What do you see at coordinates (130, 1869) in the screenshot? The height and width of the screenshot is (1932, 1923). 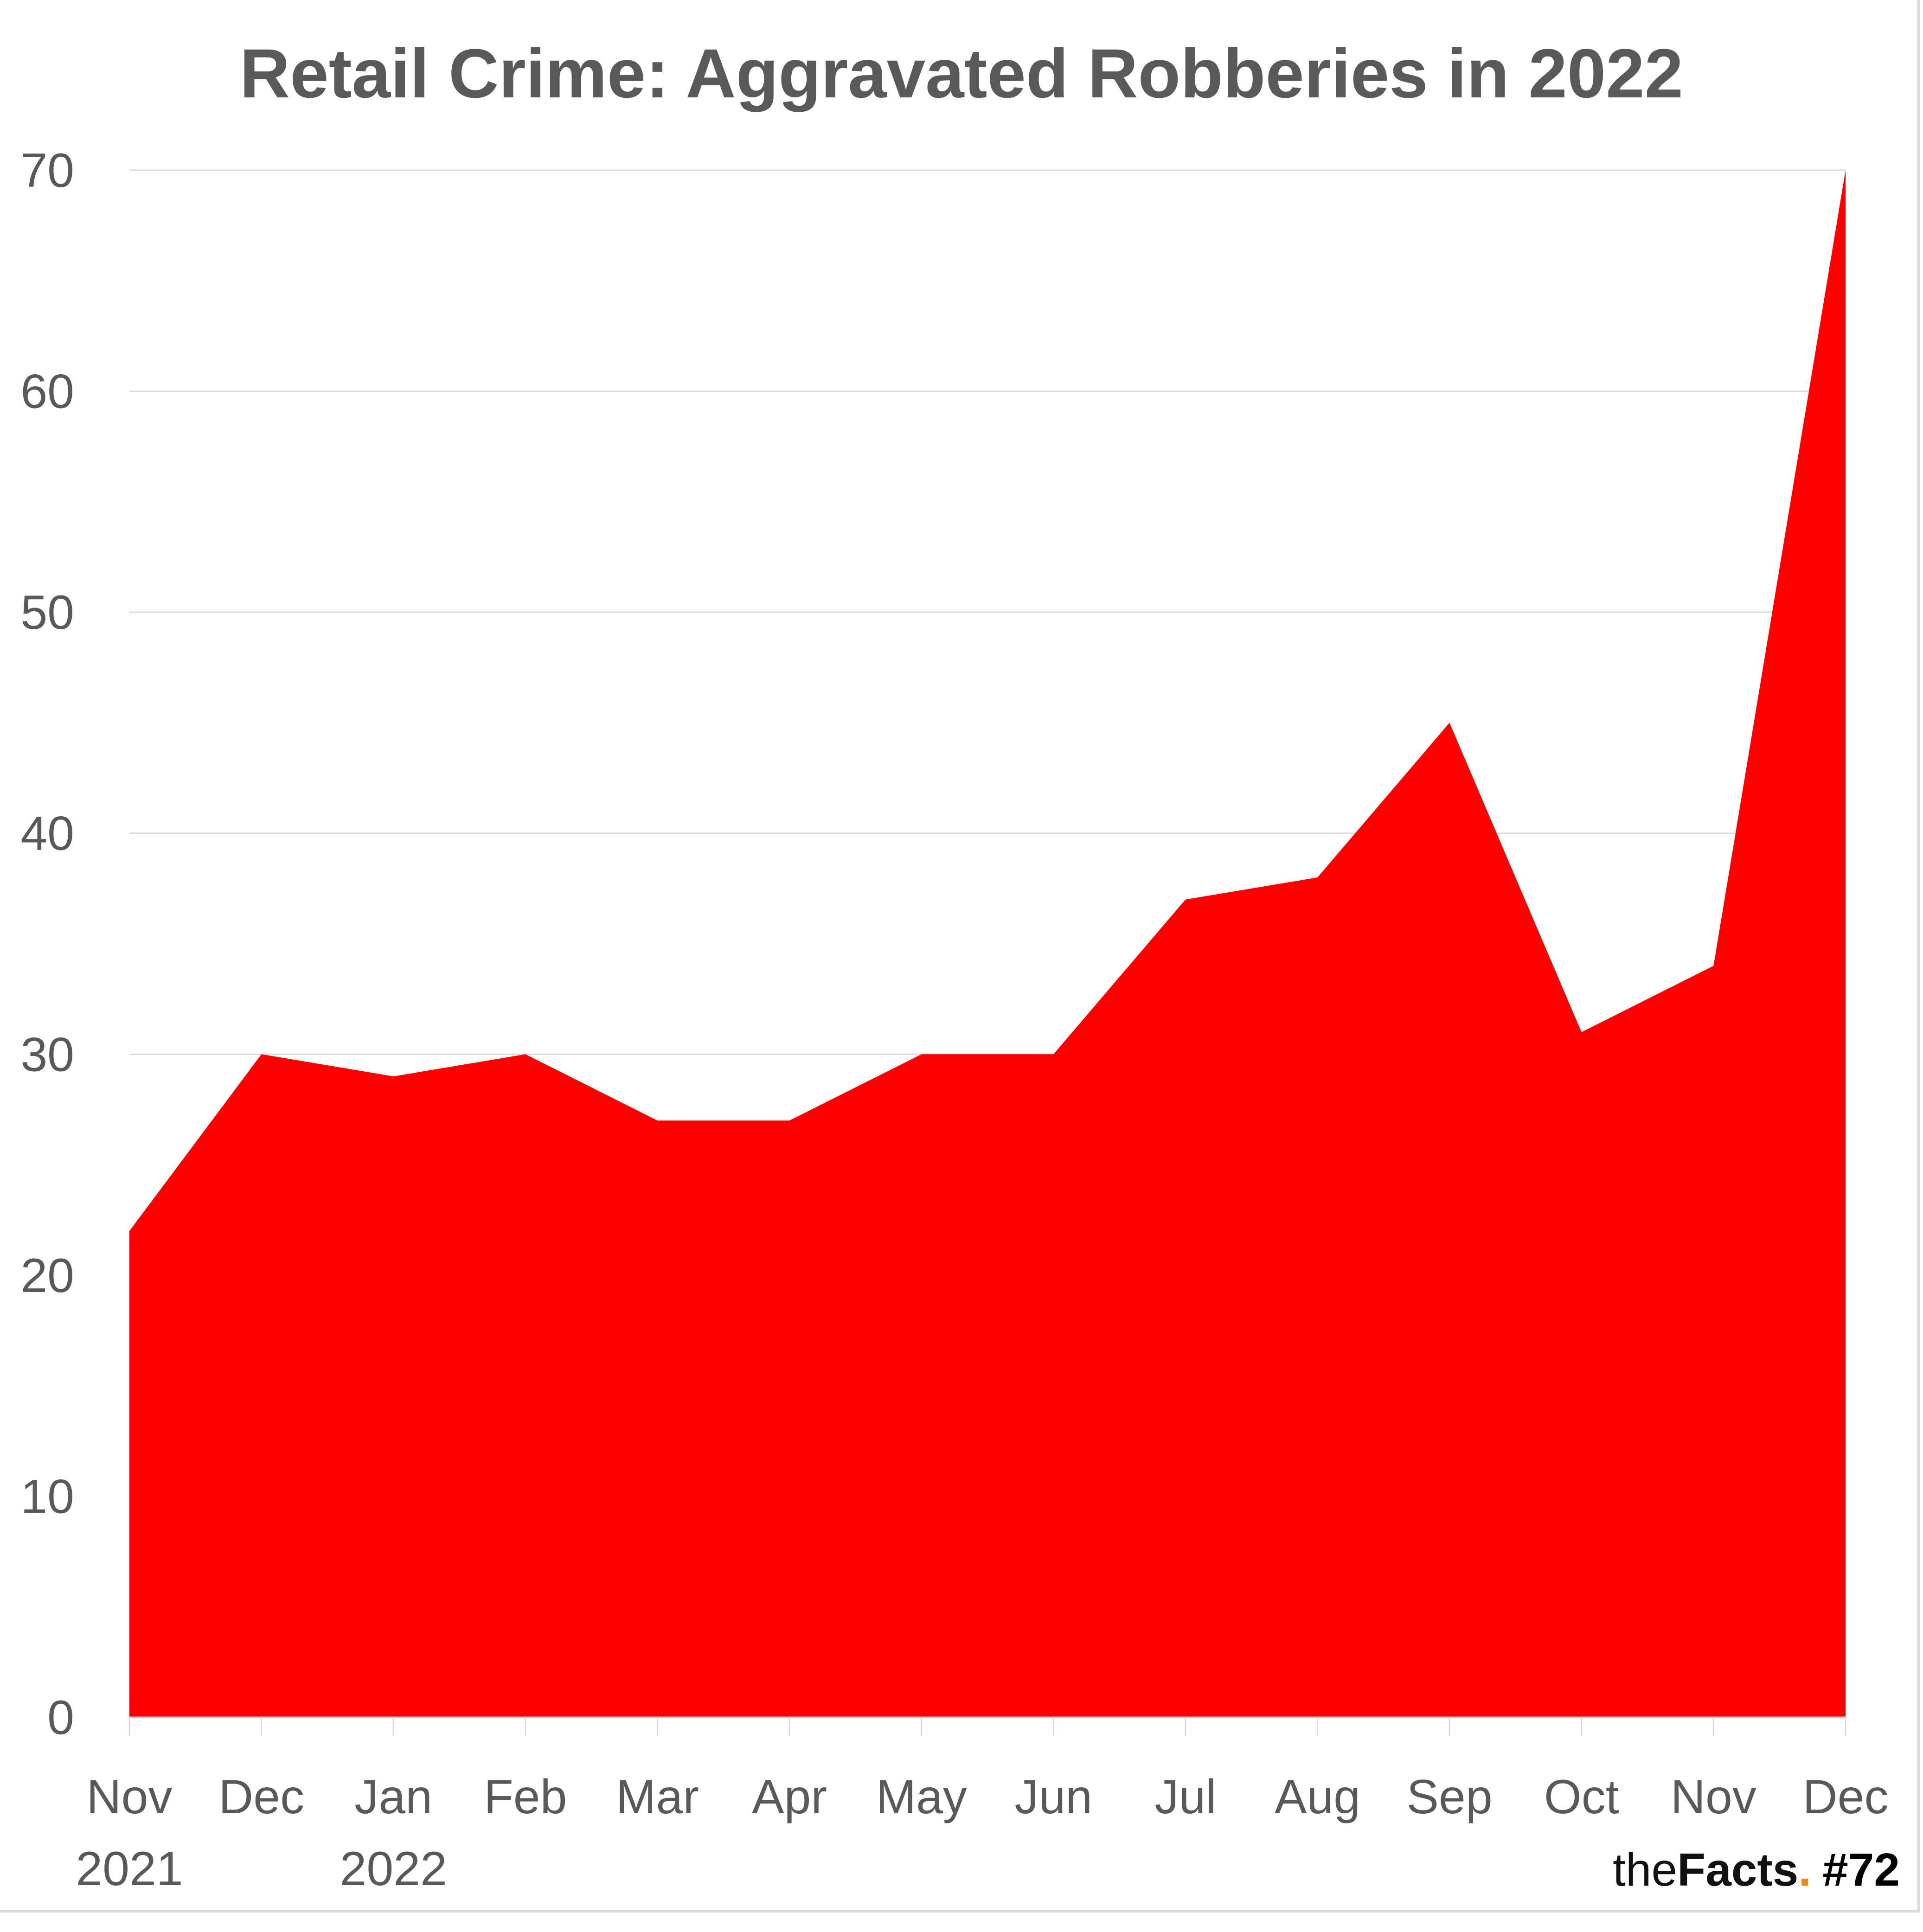 I see `x-tick-label: 2021` at bounding box center [130, 1869].